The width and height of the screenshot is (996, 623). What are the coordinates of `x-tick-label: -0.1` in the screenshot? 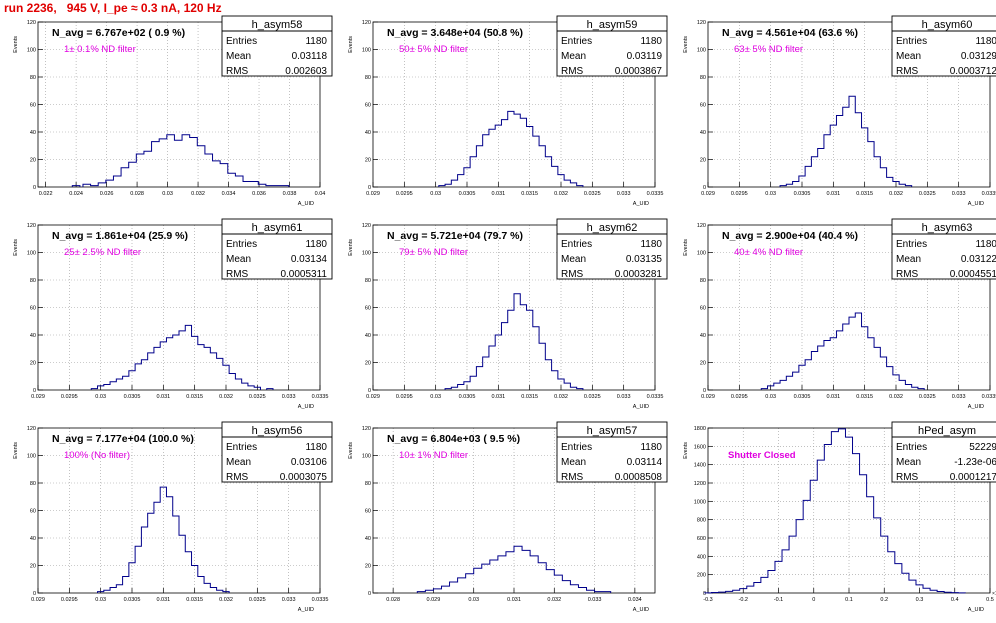 It's located at (778, 600).